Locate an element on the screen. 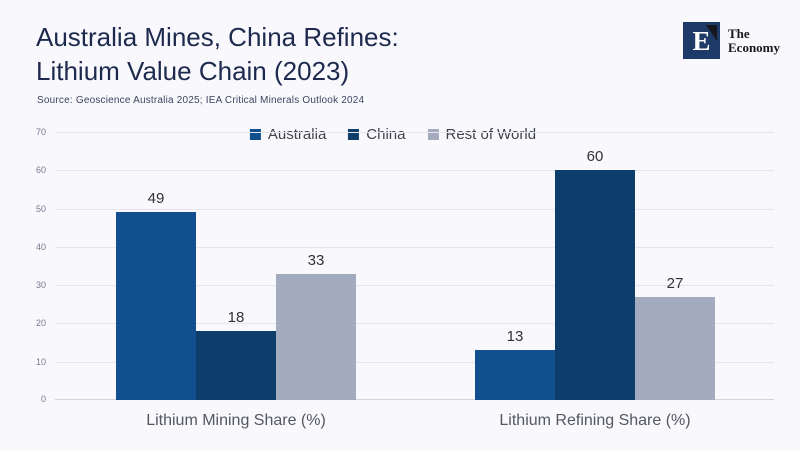 This screenshot has width=800, height=450. y-tick-label: 30 is located at coordinates (40, 285).